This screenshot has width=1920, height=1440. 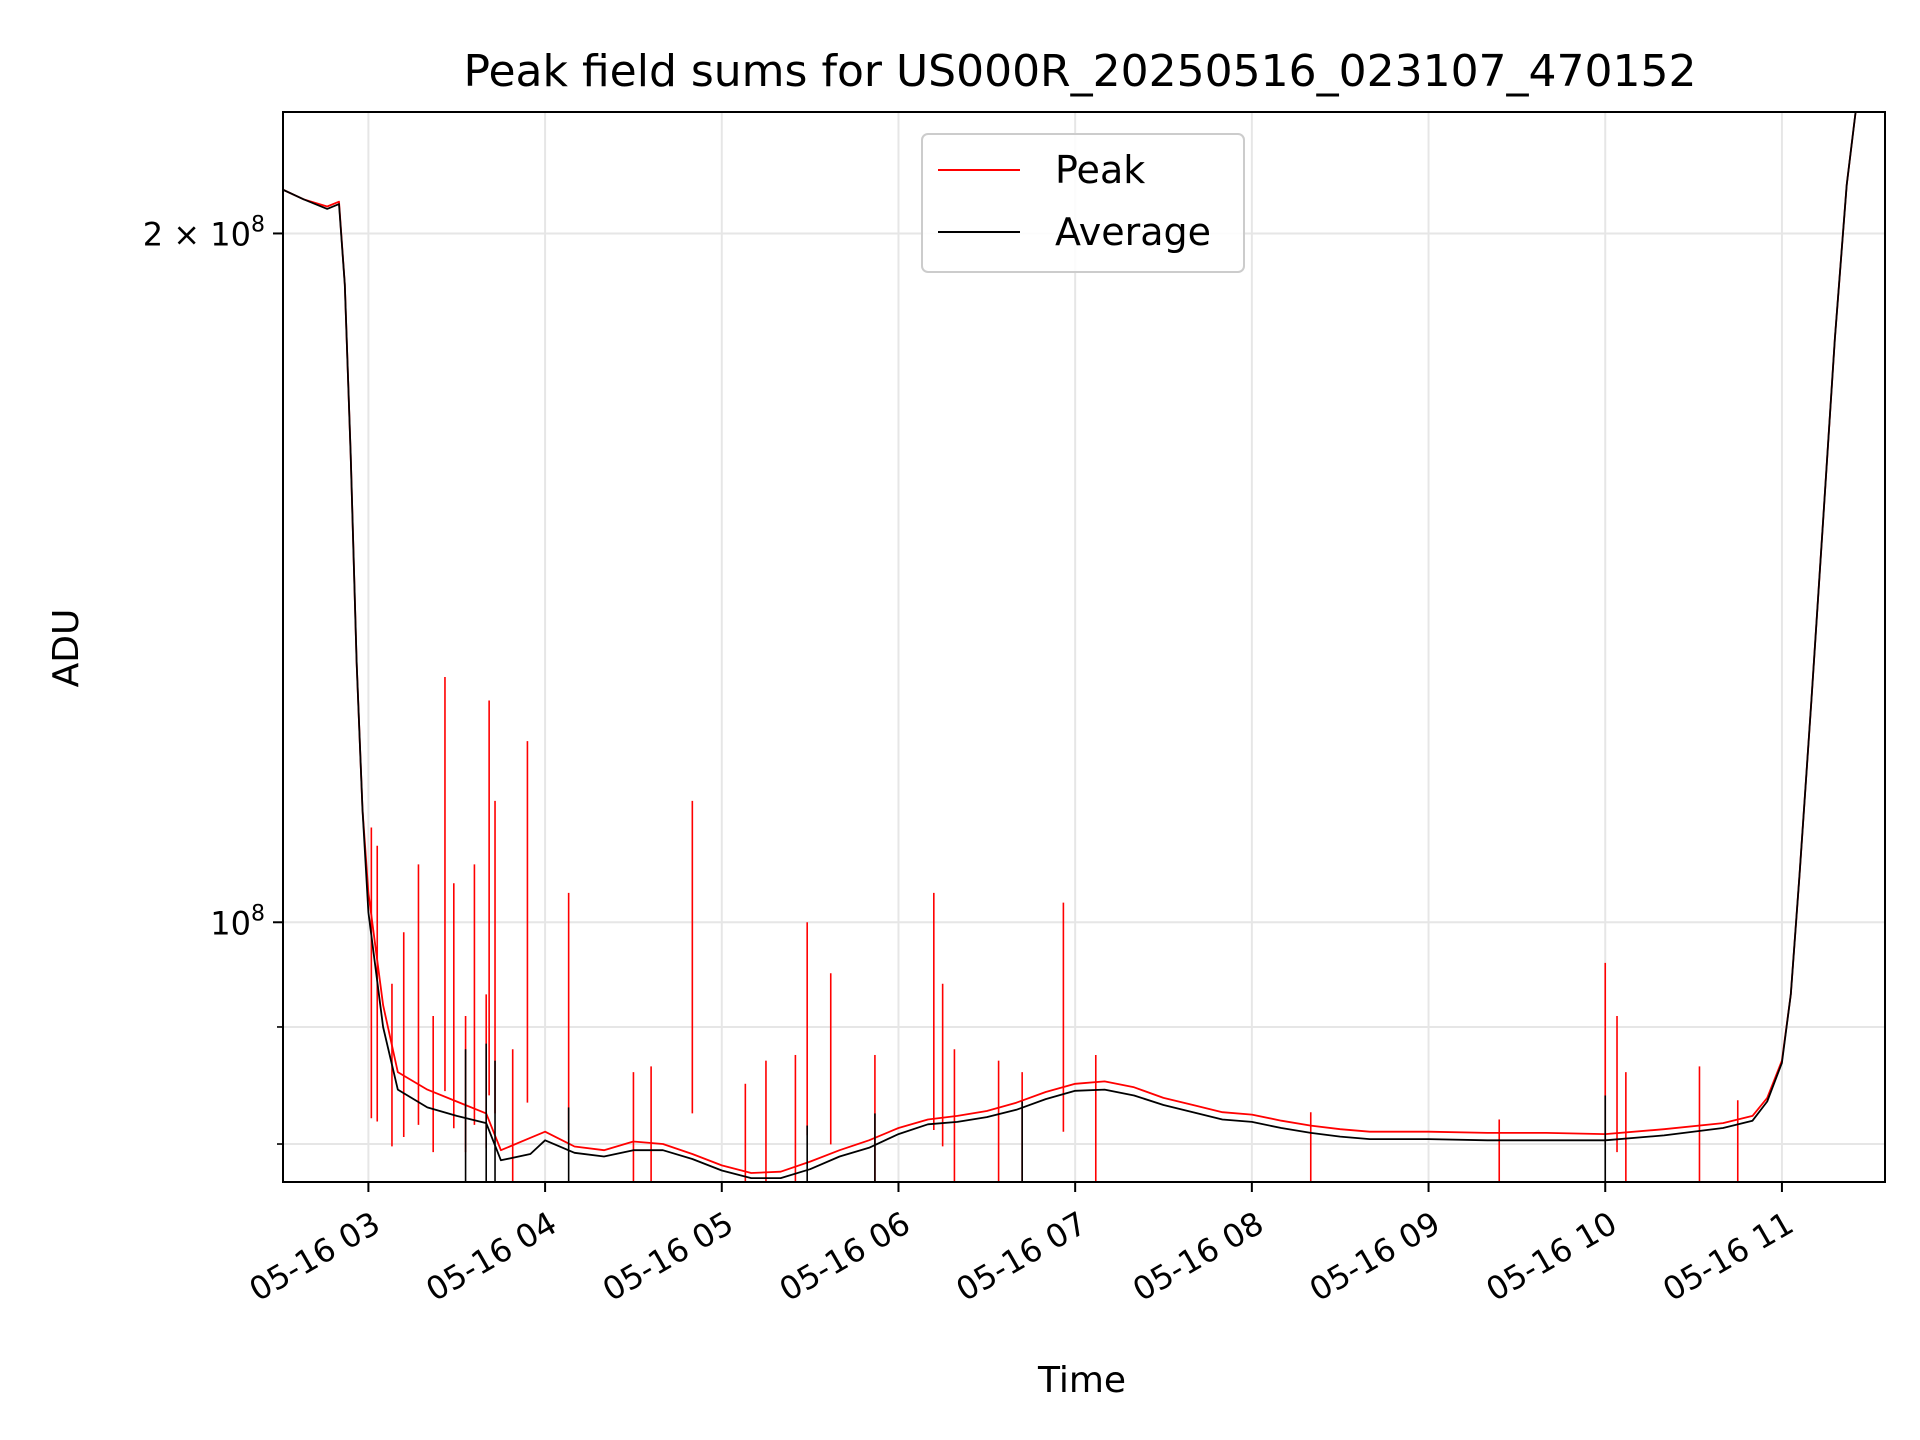 I want to click on y-tick-label: 2 × 108, so click(x=204, y=232).